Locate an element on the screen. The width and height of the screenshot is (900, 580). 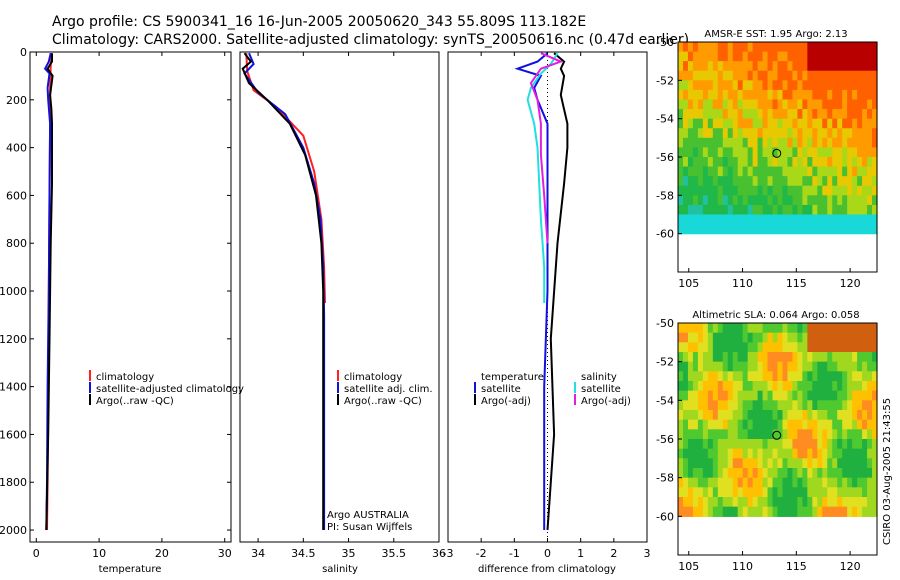
series-argo-raw-qc- is located at coordinates (283, 291).